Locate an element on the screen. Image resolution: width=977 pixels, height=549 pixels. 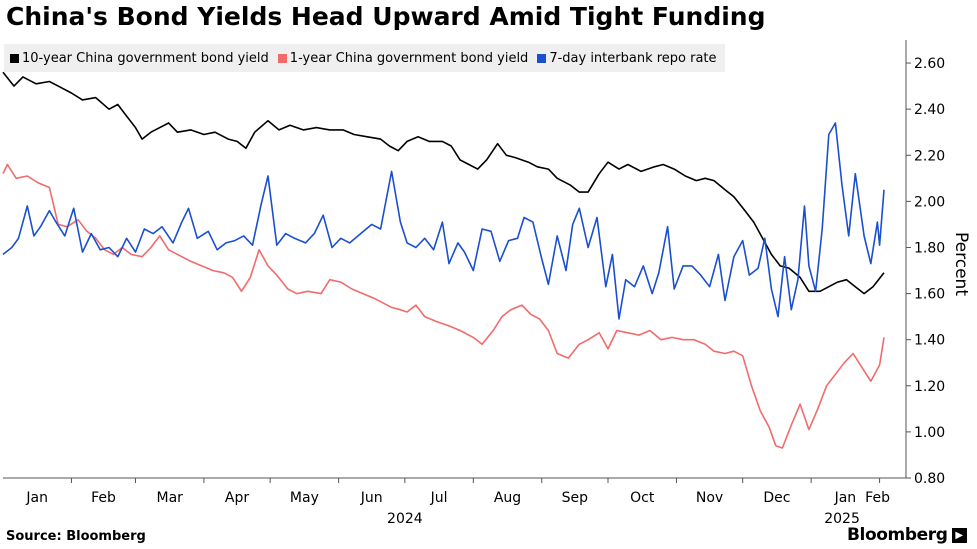
legend-item-1y: 1-year China government bond yield is located at coordinates (403, 58).